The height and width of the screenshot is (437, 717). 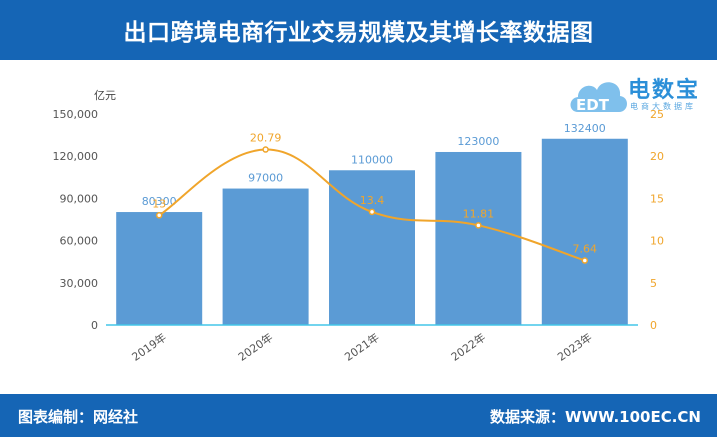 I want to click on y-tick-label: 30,000, so click(x=79, y=283).